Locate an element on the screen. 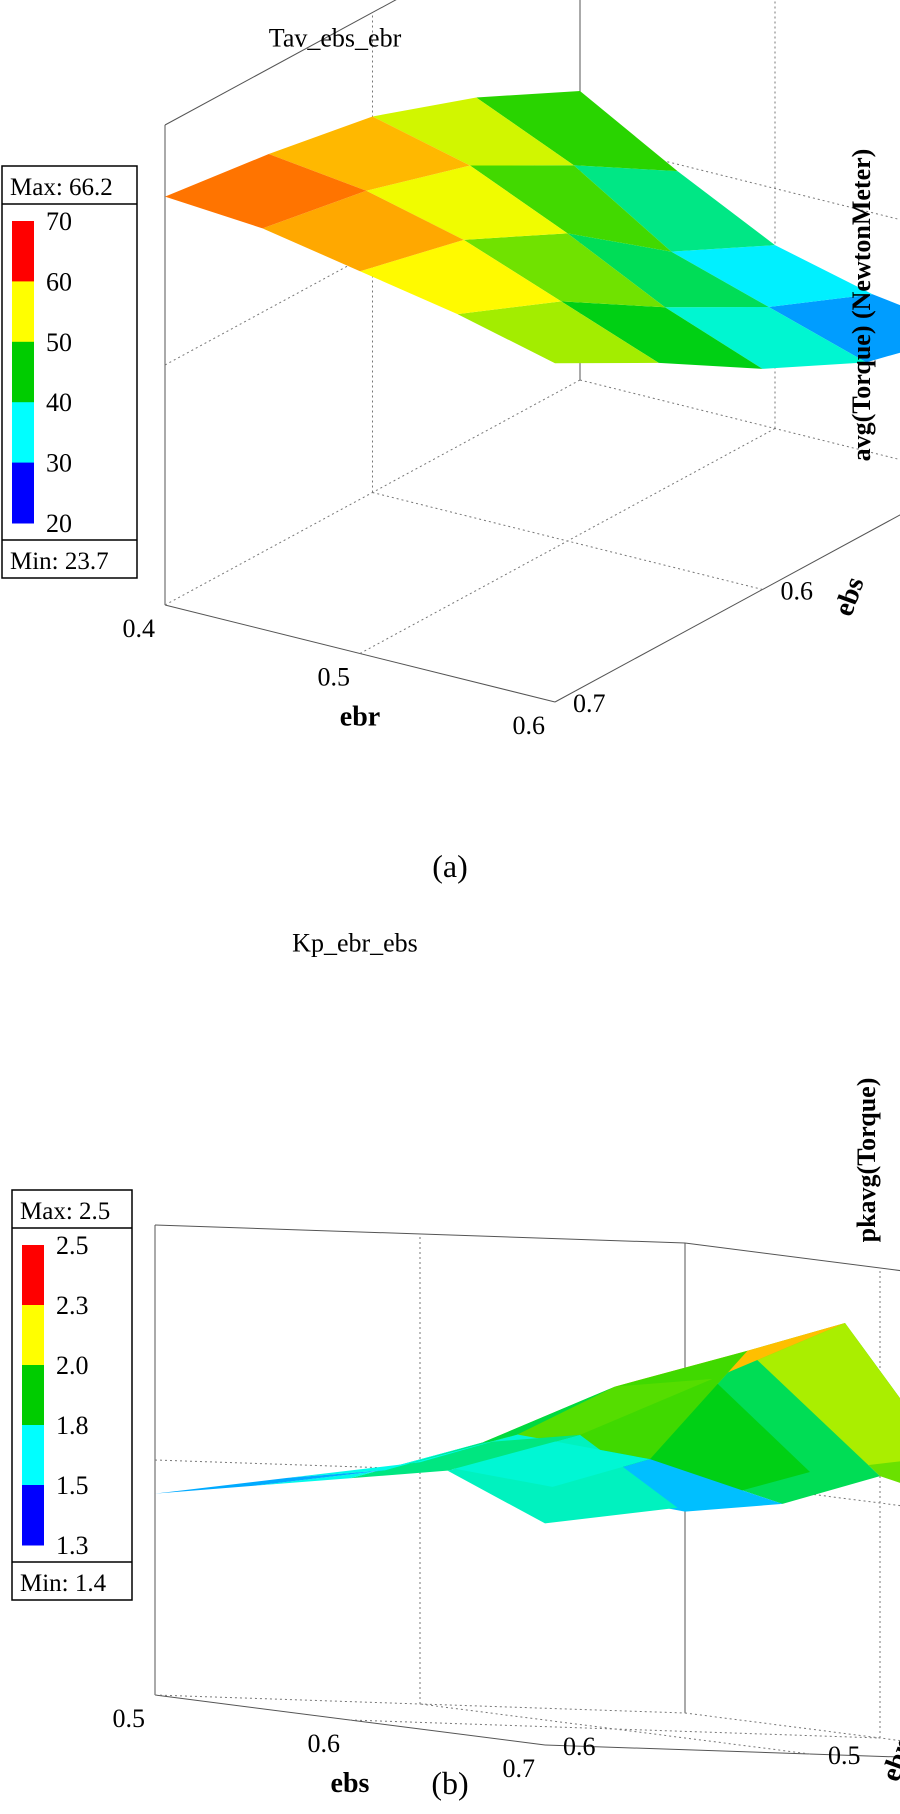 This screenshot has width=900, height=1814. legend-level-b-3: 1.8 is located at coordinates (72, 1425).